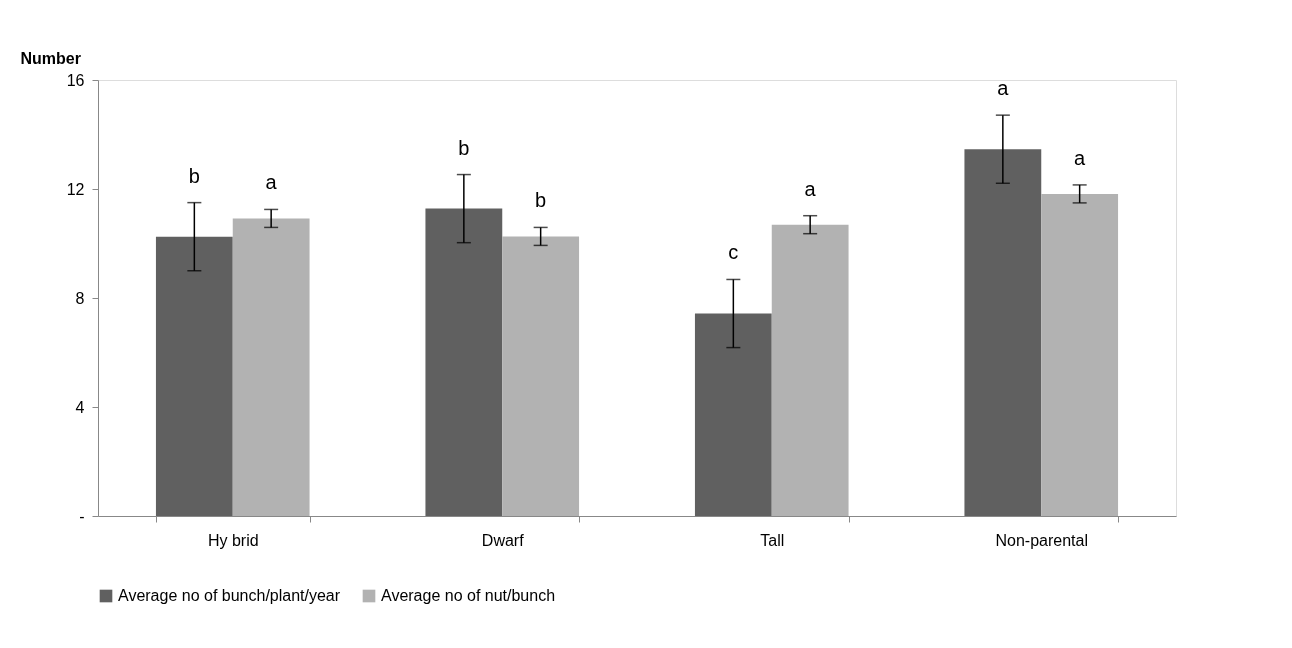 This screenshot has height=648, width=1292. Describe the element at coordinates (75, 80) in the screenshot. I see `y-tick-label: 16` at that location.